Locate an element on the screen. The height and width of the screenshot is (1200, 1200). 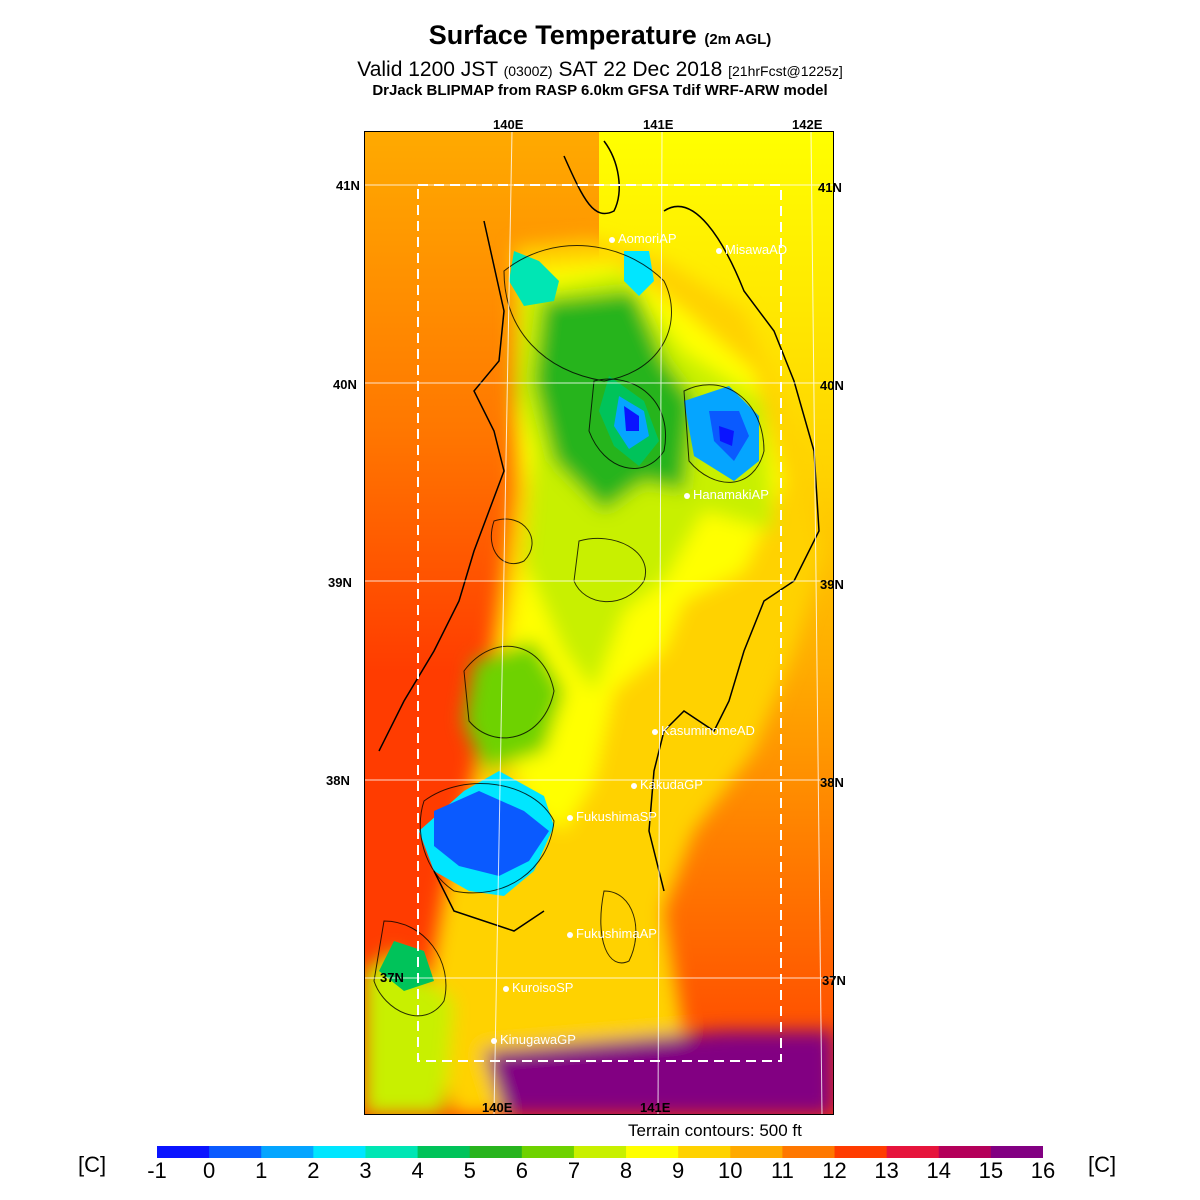
colorbar-tick-label: 11 is located at coordinates (782, 1170).